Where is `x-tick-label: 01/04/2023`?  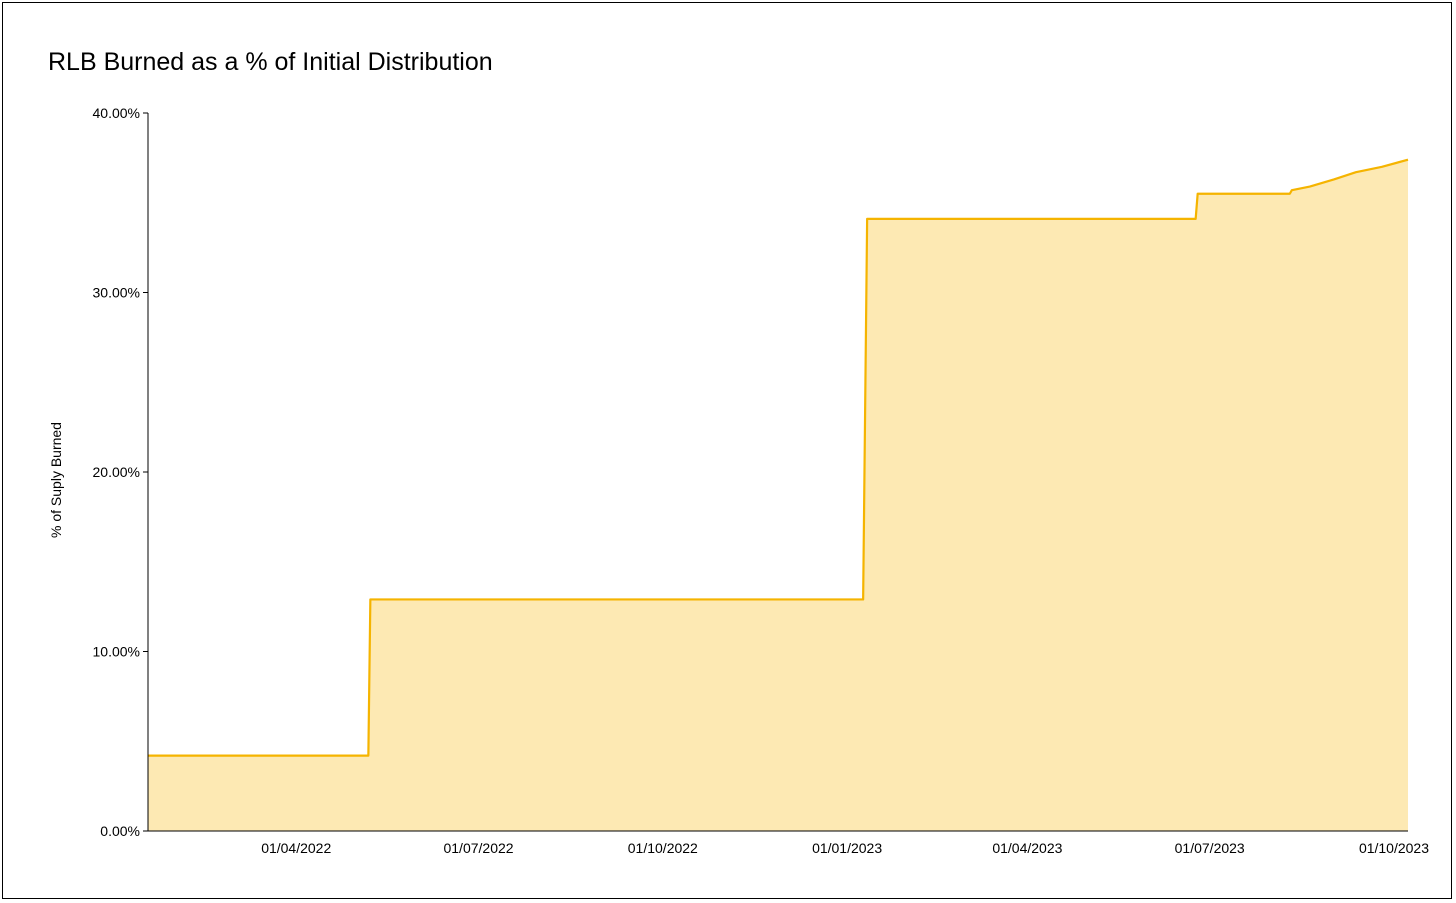 x-tick-label: 01/04/2023 is located at coordinates (1027, 848).